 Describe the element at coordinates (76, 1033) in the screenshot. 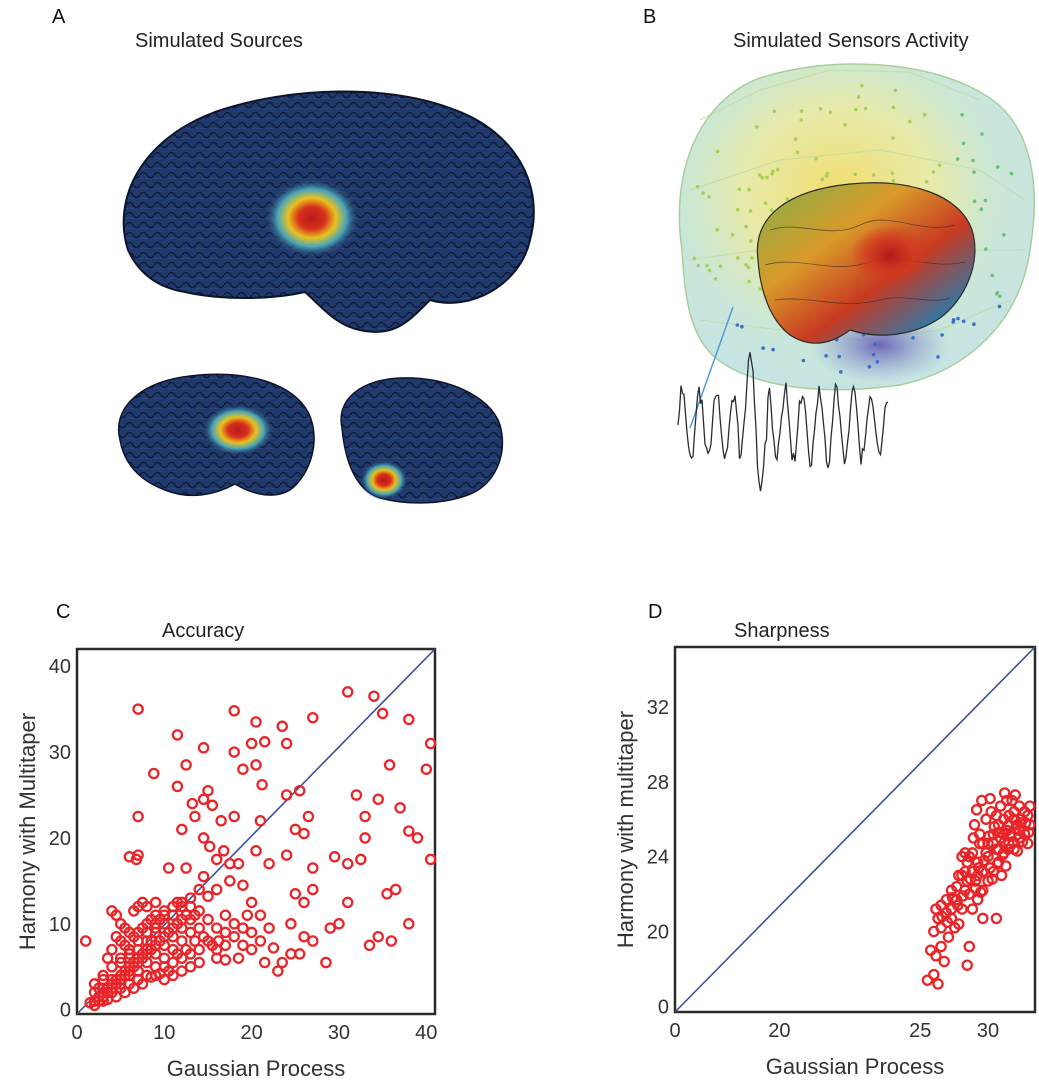

I see `accuracy-x-tick-label: 0` at that location.